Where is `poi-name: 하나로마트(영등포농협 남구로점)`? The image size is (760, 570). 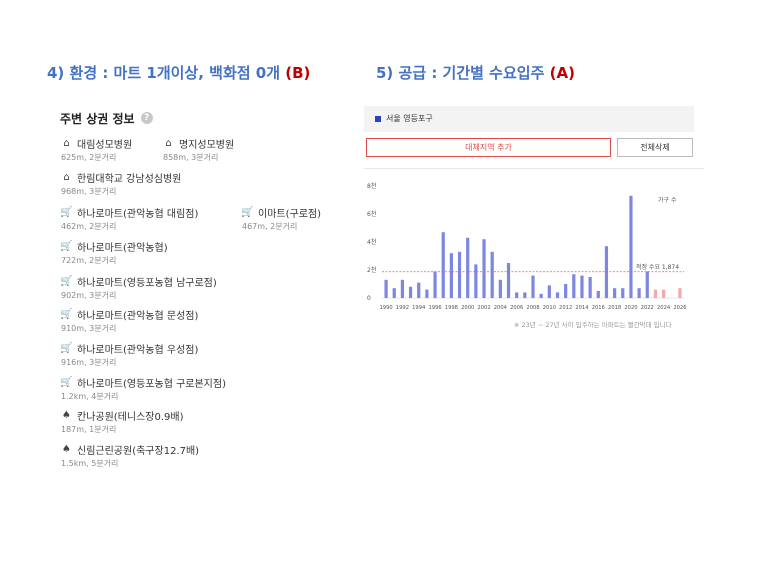
poi-name: 하나로마트(영등포농협 남구로점) is located at coordinates (147, 283).